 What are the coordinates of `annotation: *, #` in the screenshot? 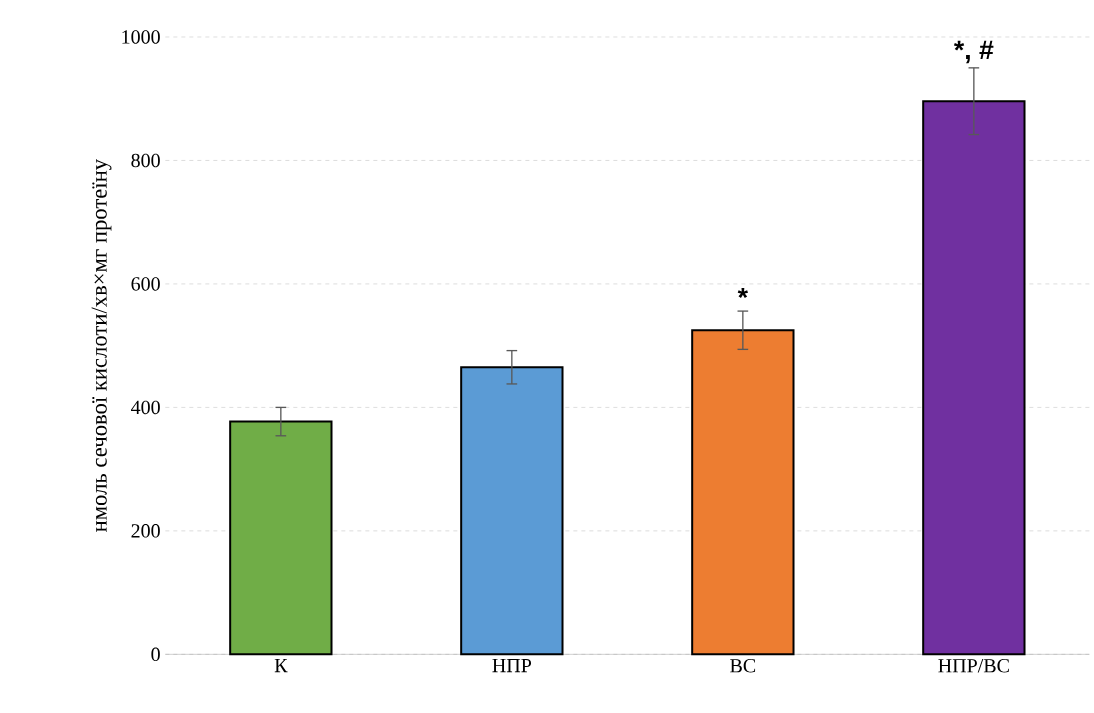 It's located at (973, 52).